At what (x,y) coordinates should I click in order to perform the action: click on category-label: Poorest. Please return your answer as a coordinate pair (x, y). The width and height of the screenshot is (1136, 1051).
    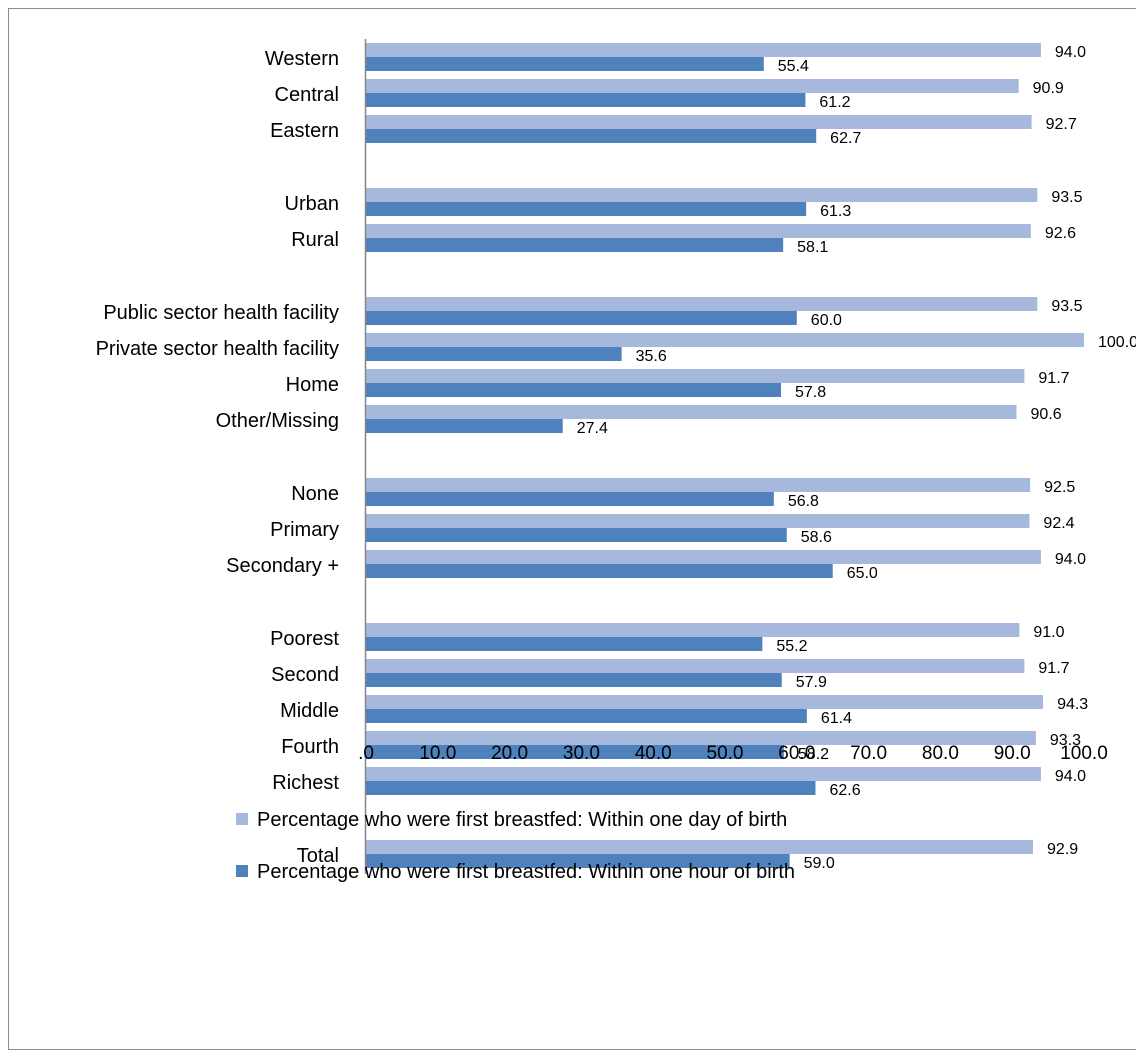
    Looking at the image, I should click on (304, 639).